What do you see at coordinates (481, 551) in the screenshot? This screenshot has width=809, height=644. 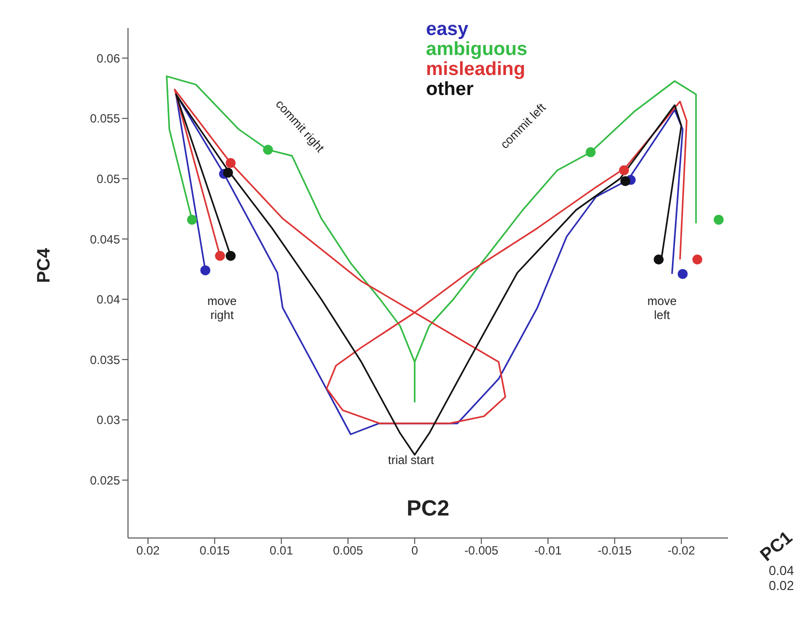 I see `x-tick-label: -0.005` at bounding box center [481, 551].